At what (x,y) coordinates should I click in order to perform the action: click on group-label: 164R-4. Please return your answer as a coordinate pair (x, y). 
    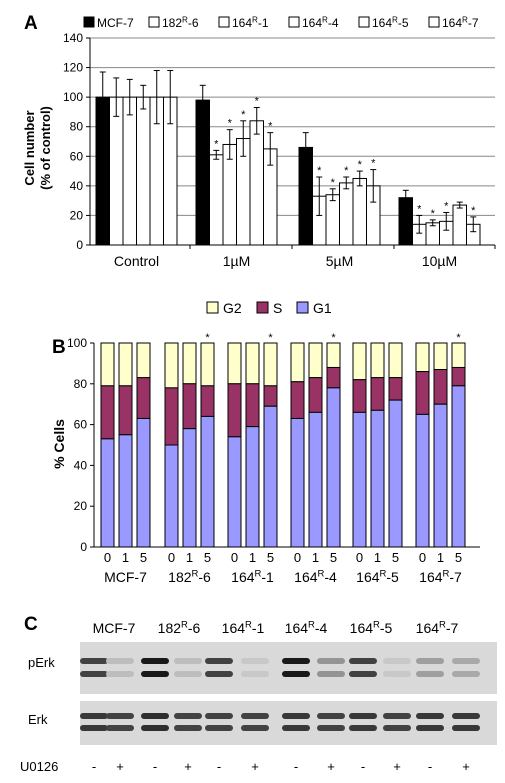
    Looking at the image, I should click on (315, 577).